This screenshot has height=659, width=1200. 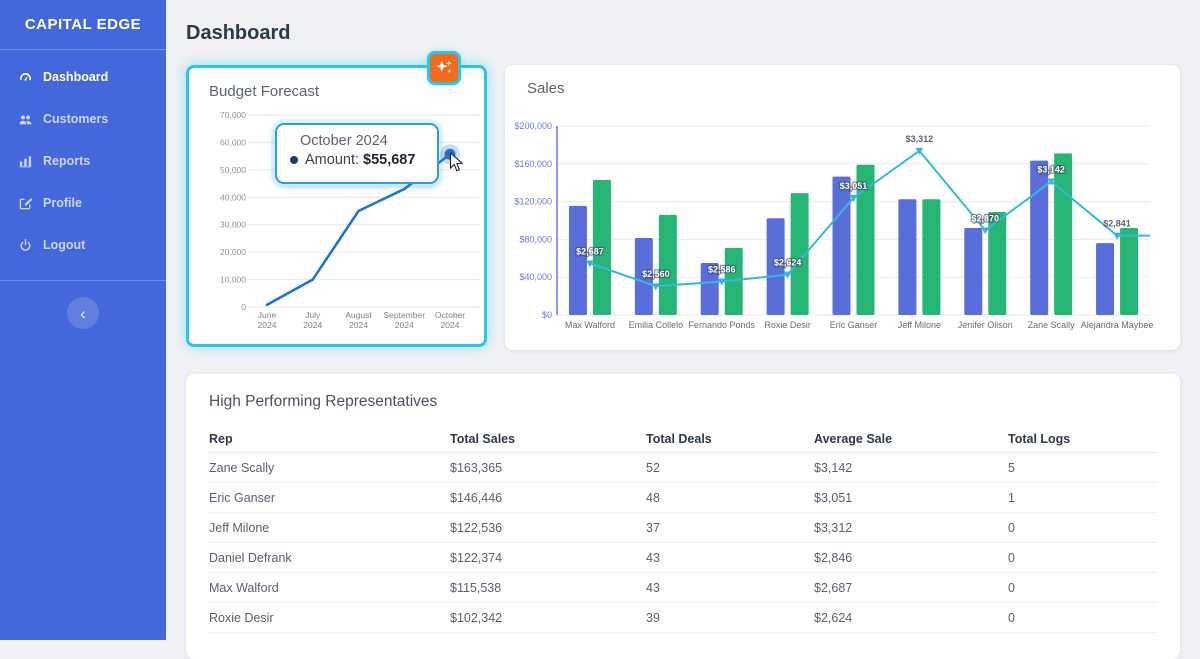 I want to click on table-cell: 43, so click(x=653, y=587).